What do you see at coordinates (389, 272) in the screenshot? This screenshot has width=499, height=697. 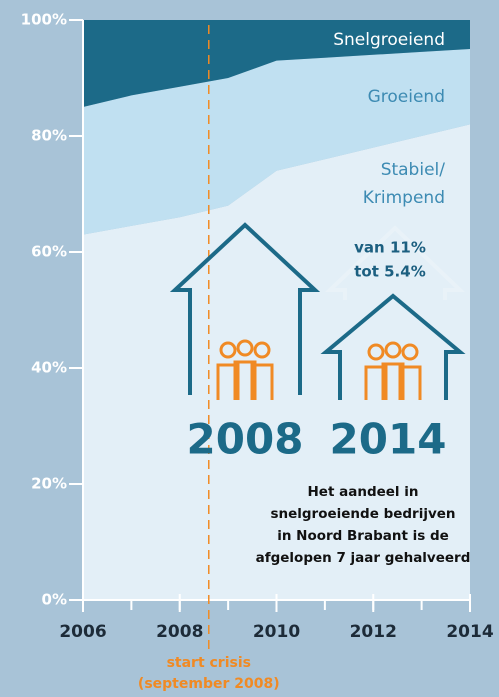 I see `change-label: tot 5.4%` at bounding box center [389, 272].